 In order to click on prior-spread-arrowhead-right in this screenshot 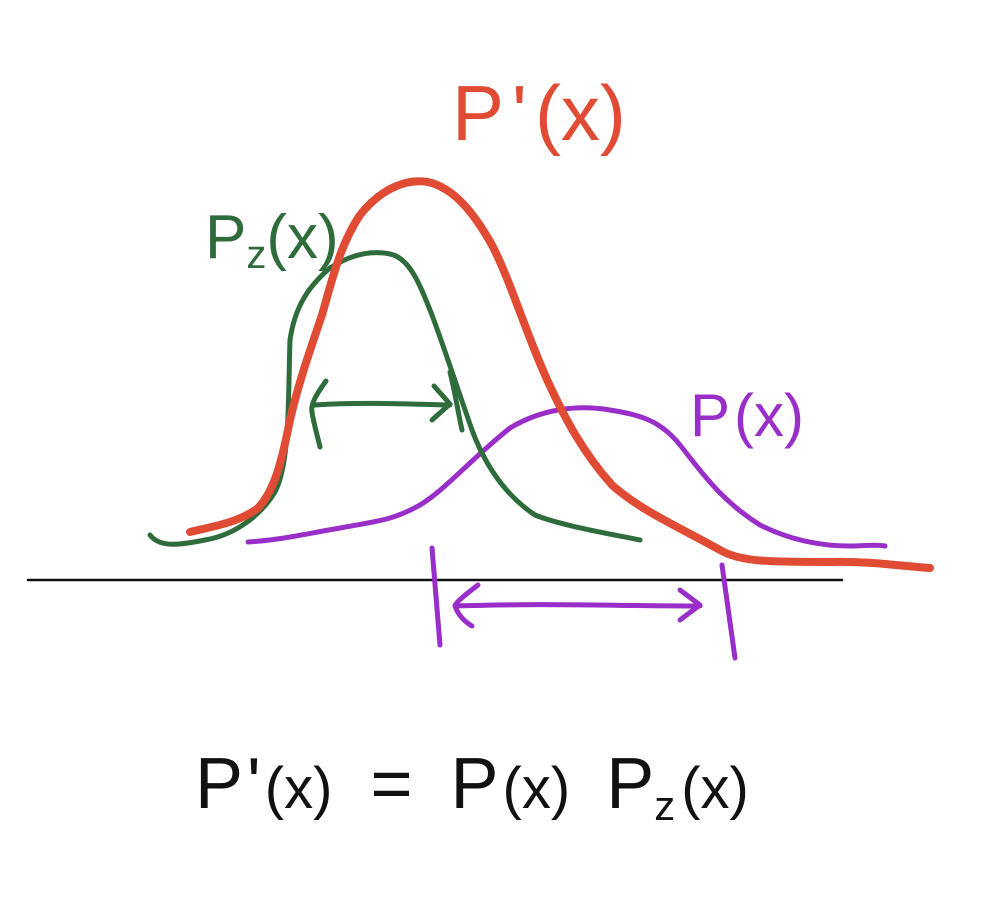, I will do `click(690, 605)`.